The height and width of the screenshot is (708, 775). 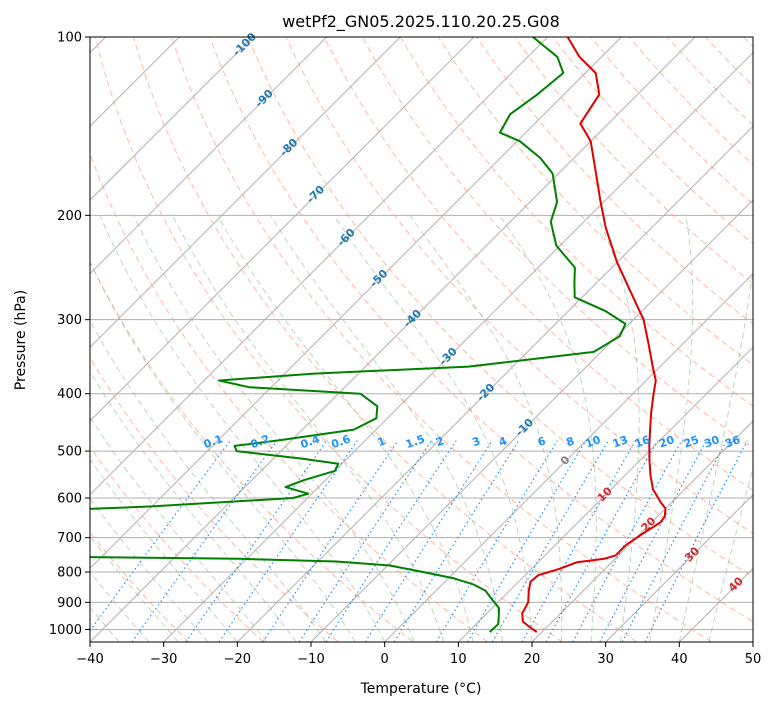 I want to click on mixing-ratio-label: 16, so click(x=642, y=442).